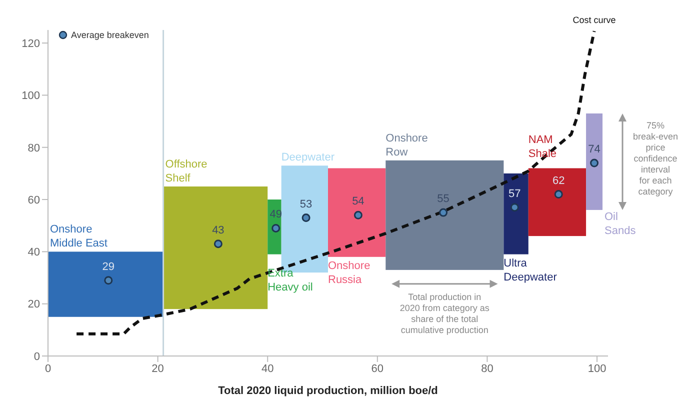 This screenshot has height=408, width=691. I want to click on series-label: Deepwater, so click(308, 158).